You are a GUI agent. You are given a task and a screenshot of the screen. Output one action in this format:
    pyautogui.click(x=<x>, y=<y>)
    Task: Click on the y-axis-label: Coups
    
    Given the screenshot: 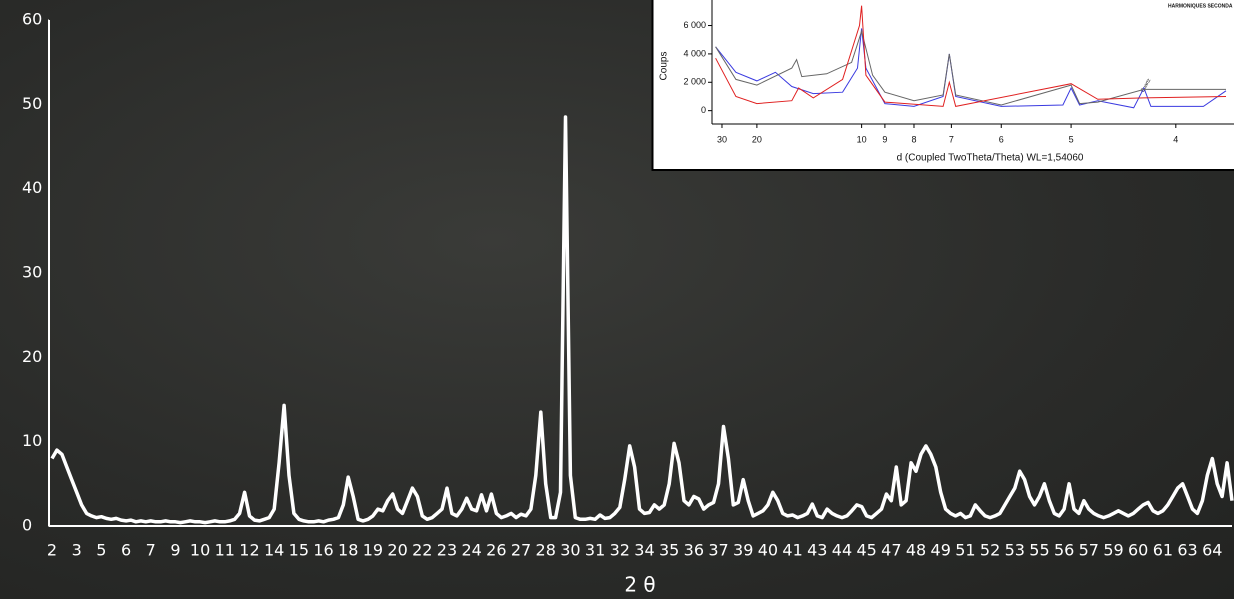 What is the action you would take?
    pyautogui.click(x=664, y=66)
    